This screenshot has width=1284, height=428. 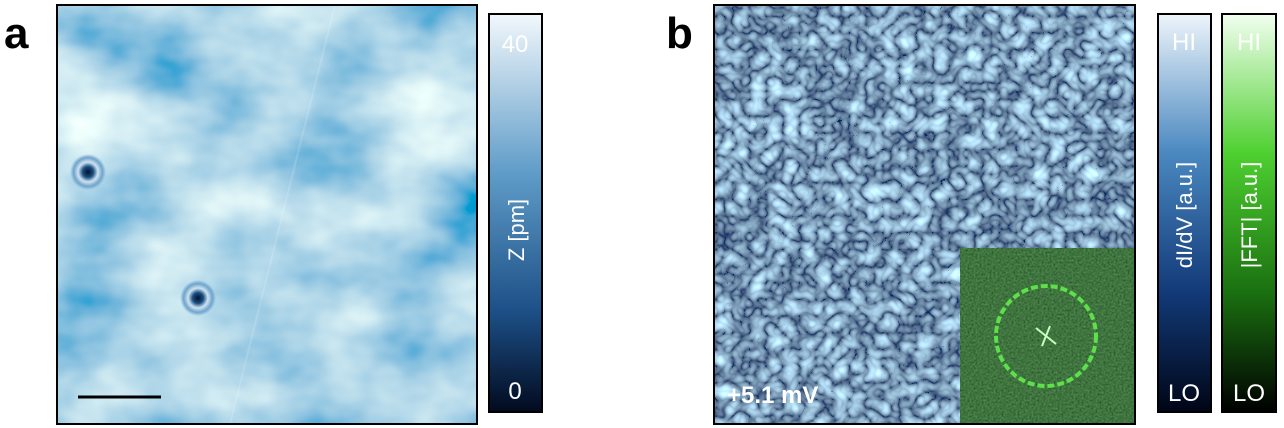 I want to click on step-edge, so click(x=282, y=214).